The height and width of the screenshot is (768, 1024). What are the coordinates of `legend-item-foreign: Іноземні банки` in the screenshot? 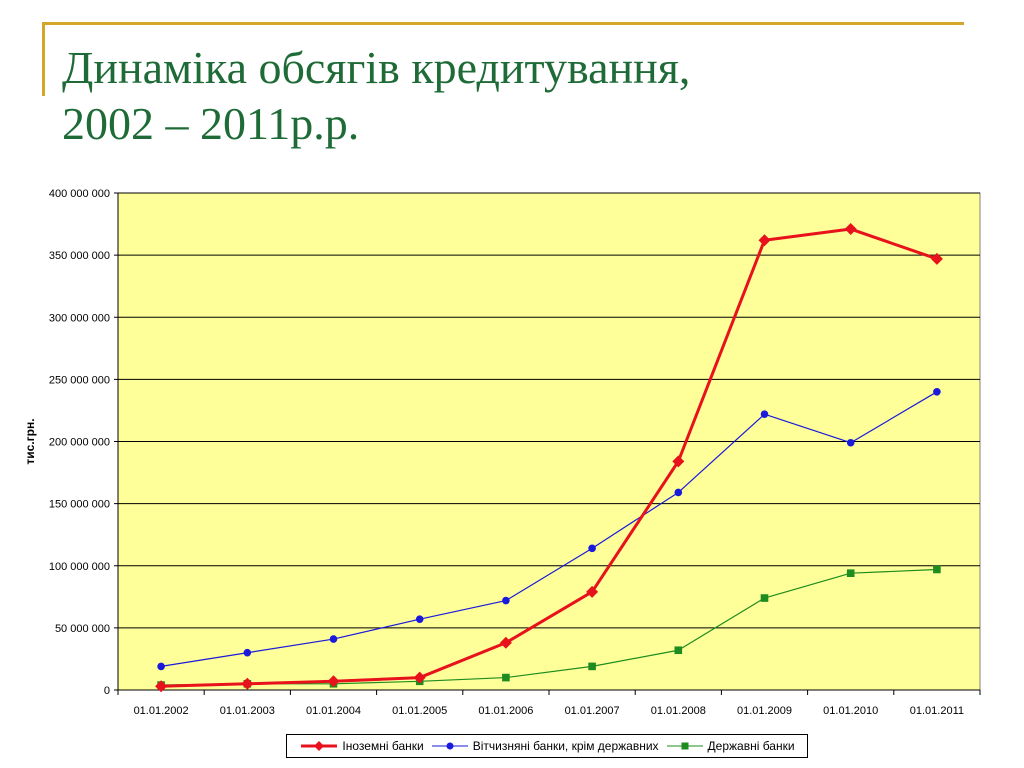 It's located at (361, 746).